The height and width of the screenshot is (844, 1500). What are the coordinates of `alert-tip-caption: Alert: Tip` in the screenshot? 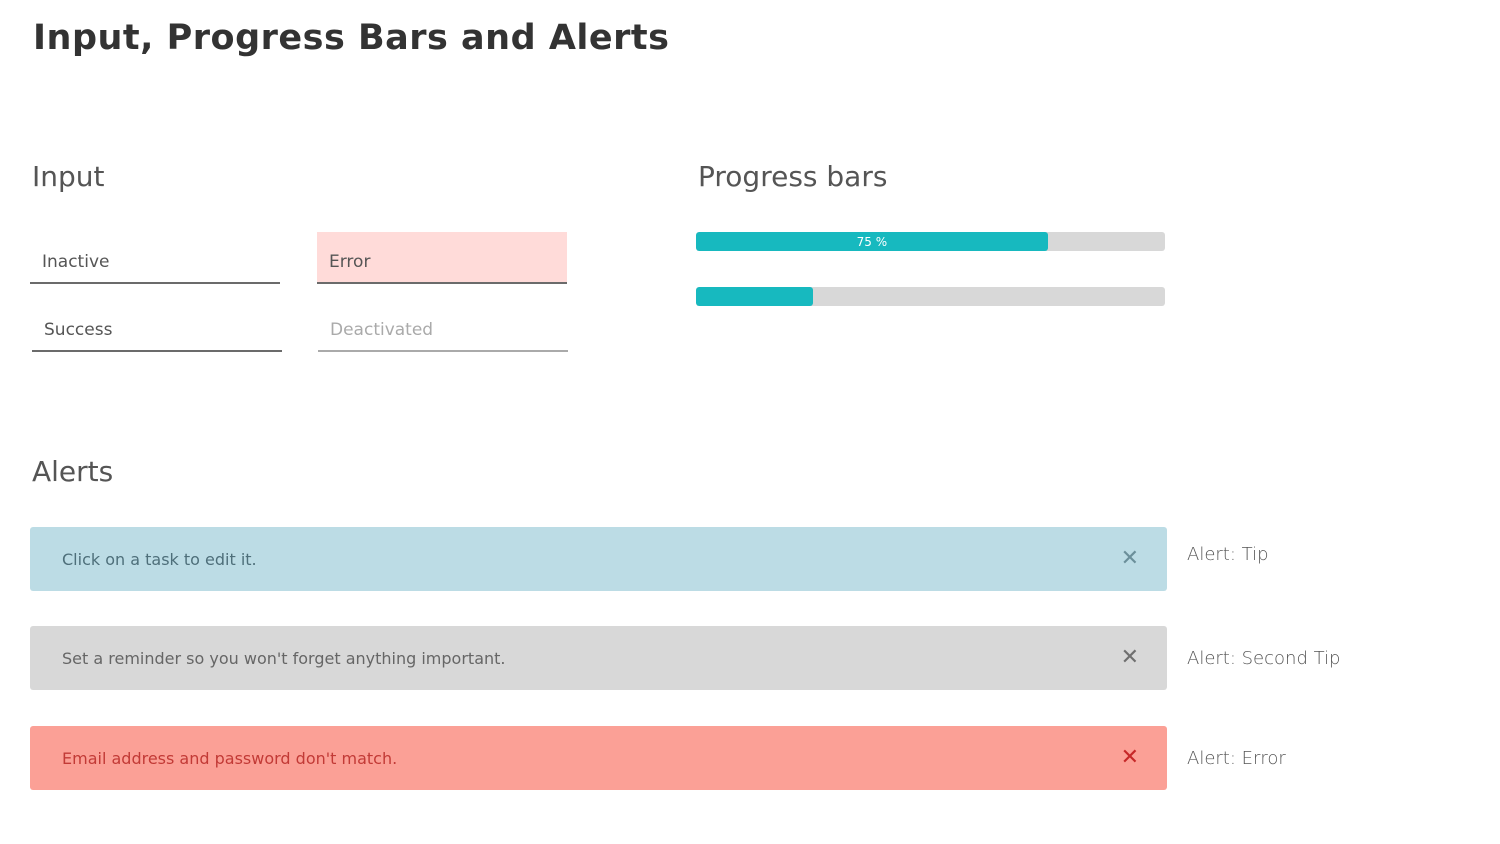 It's located at (1228, 554).